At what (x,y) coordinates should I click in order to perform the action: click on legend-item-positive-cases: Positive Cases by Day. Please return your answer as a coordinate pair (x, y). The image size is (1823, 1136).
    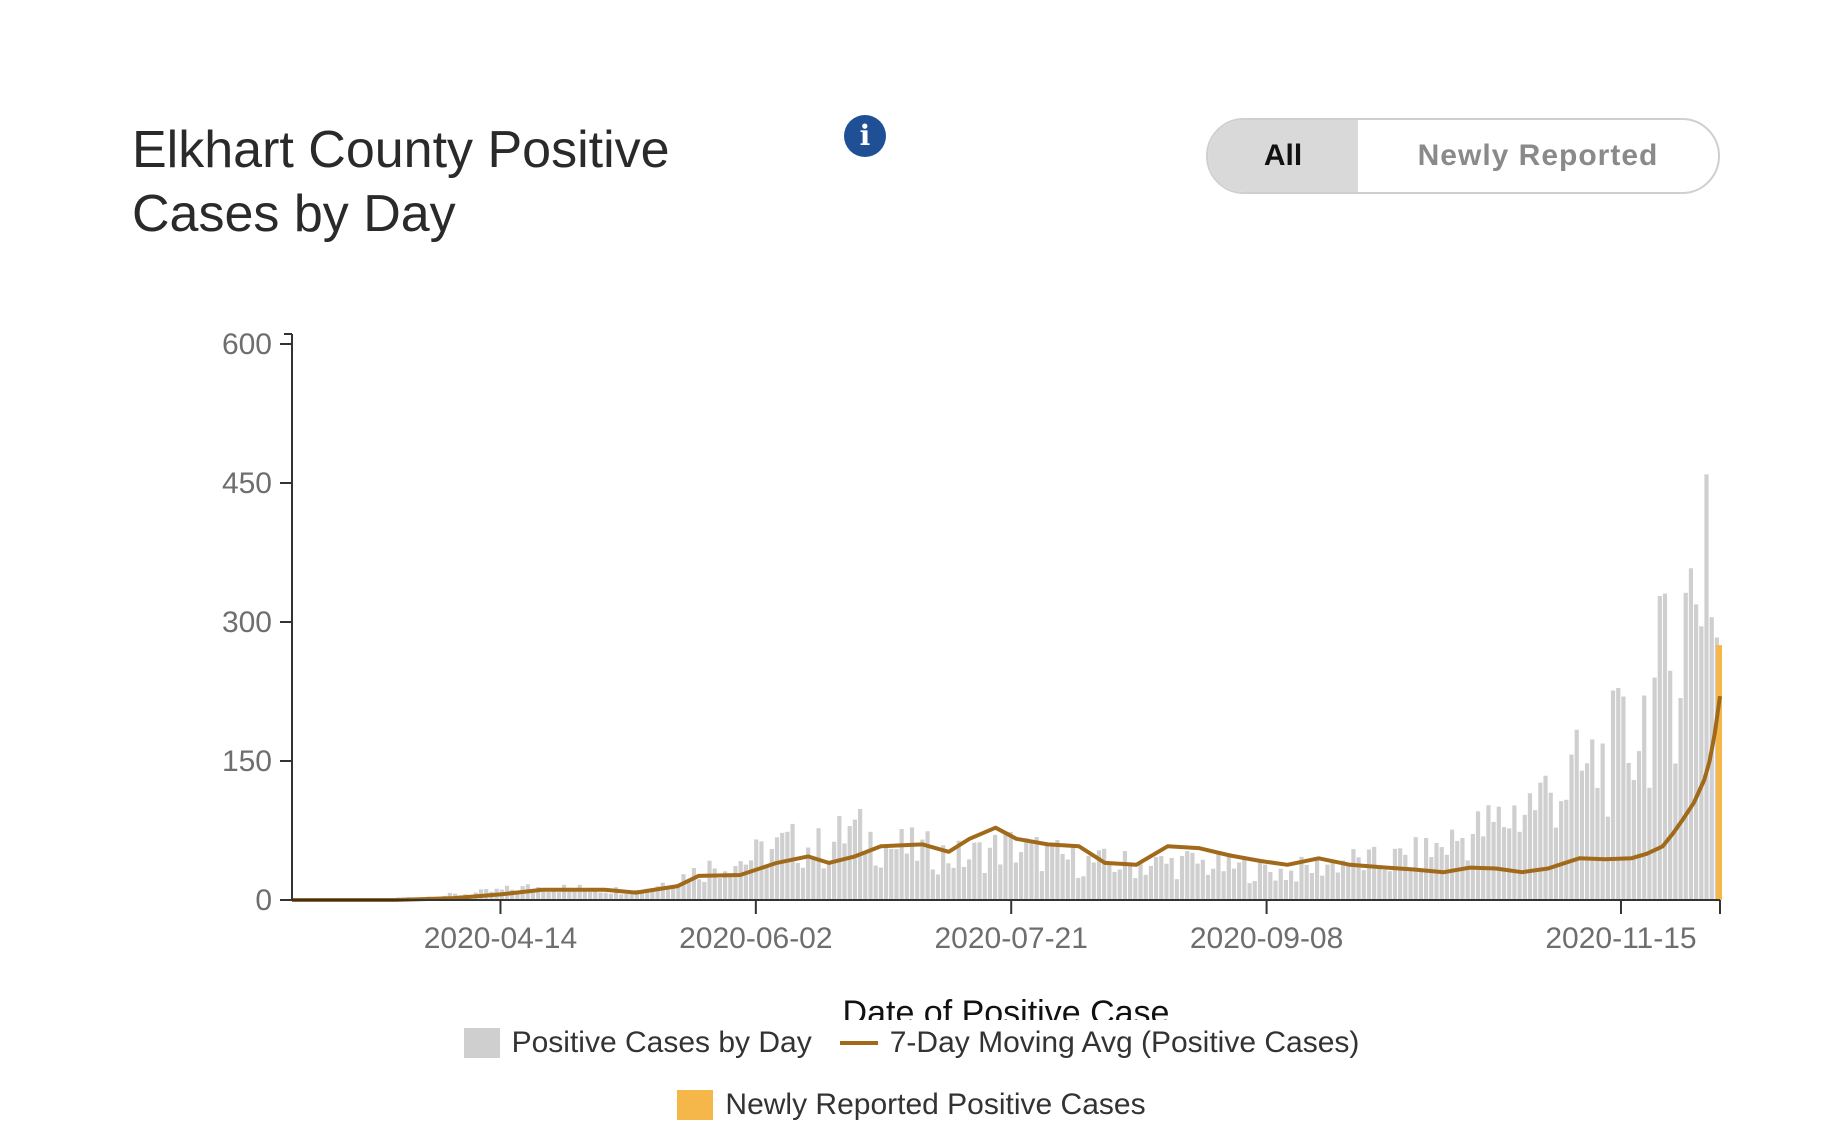
    Looking at the image, I should click on (637, 1043).